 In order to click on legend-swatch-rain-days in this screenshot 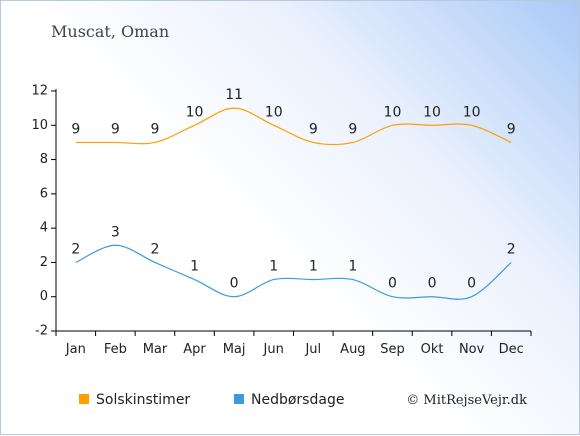, I will do `click(239, 399)`.